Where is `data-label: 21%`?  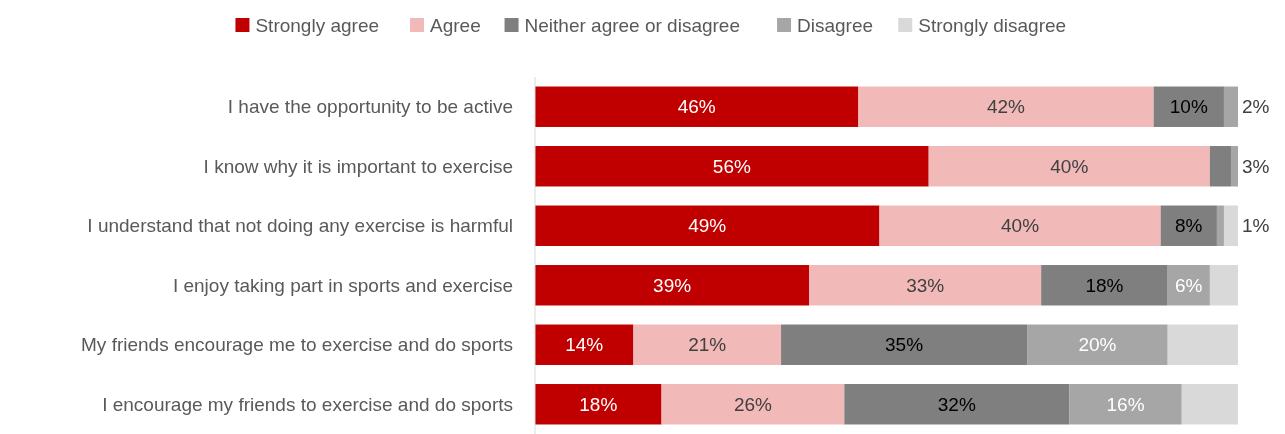
data-label: 21% is located at coordinates (707, 345).